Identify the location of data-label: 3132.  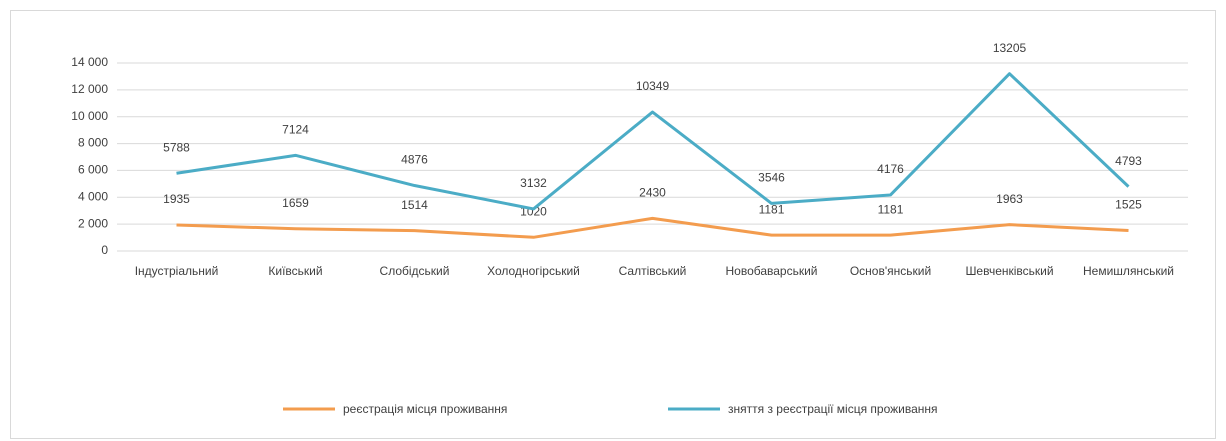
(533, 183).